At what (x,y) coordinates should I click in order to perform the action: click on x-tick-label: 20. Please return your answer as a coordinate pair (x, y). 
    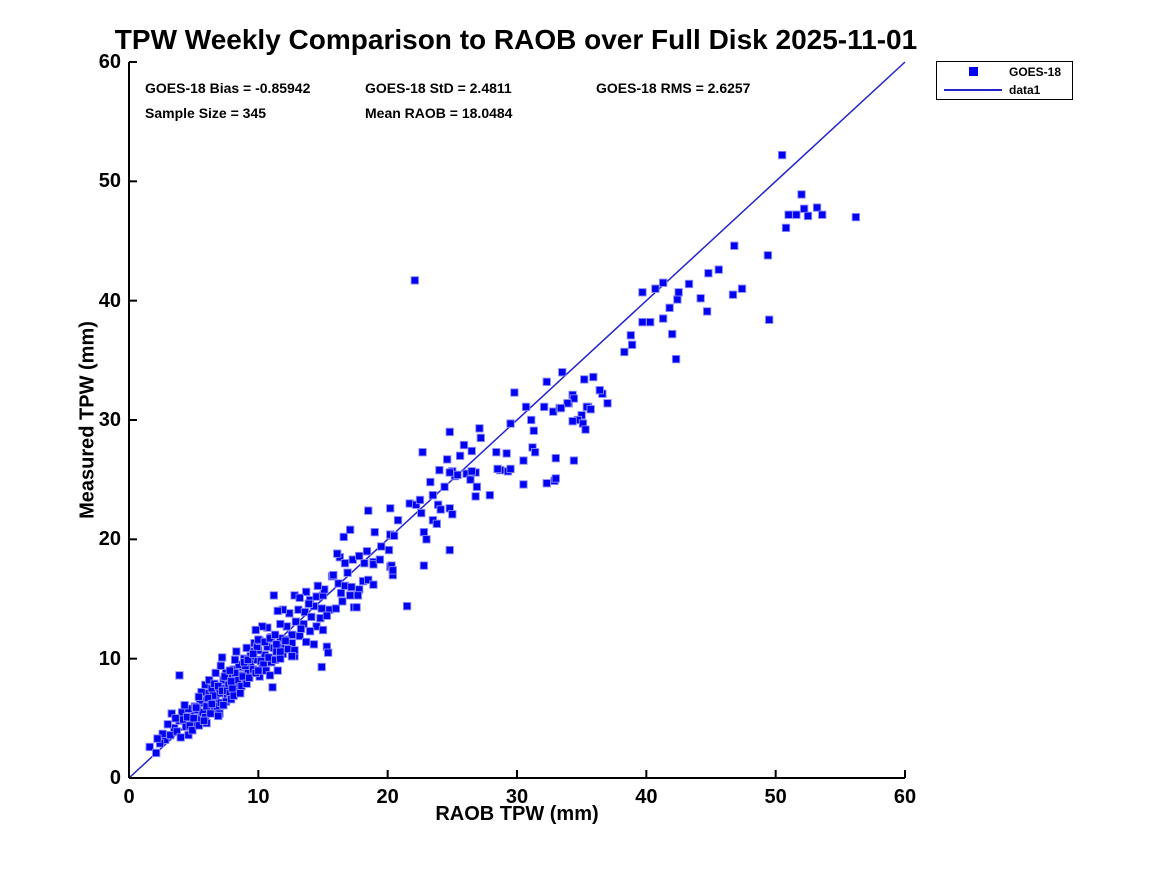
    Looking at the image, I should click on (387, 797).